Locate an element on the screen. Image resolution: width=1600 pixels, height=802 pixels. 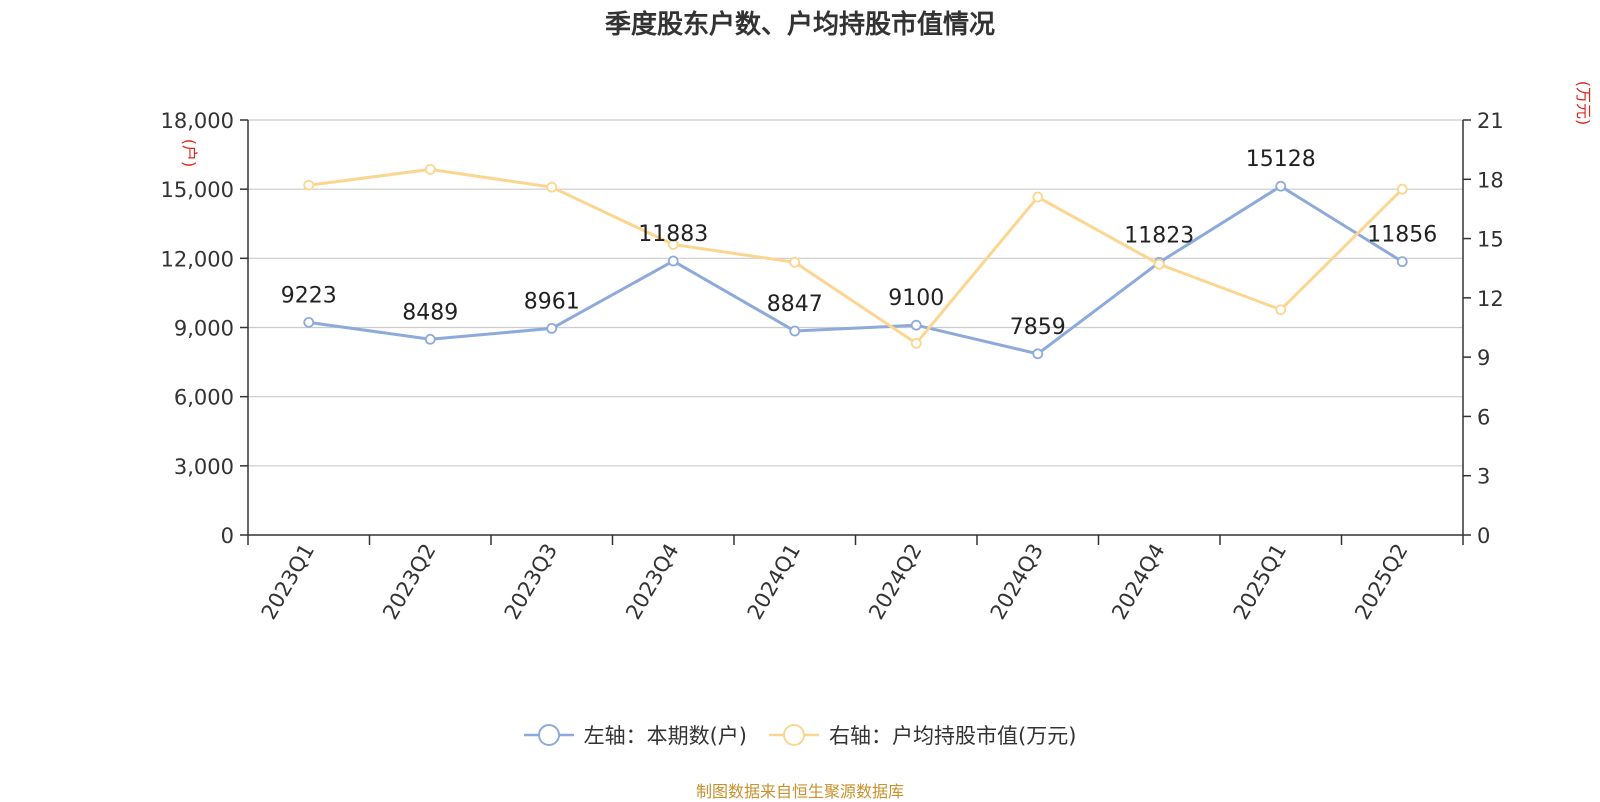
x-tick-label: 2024Q4 is located at coordinates (1138, 582).